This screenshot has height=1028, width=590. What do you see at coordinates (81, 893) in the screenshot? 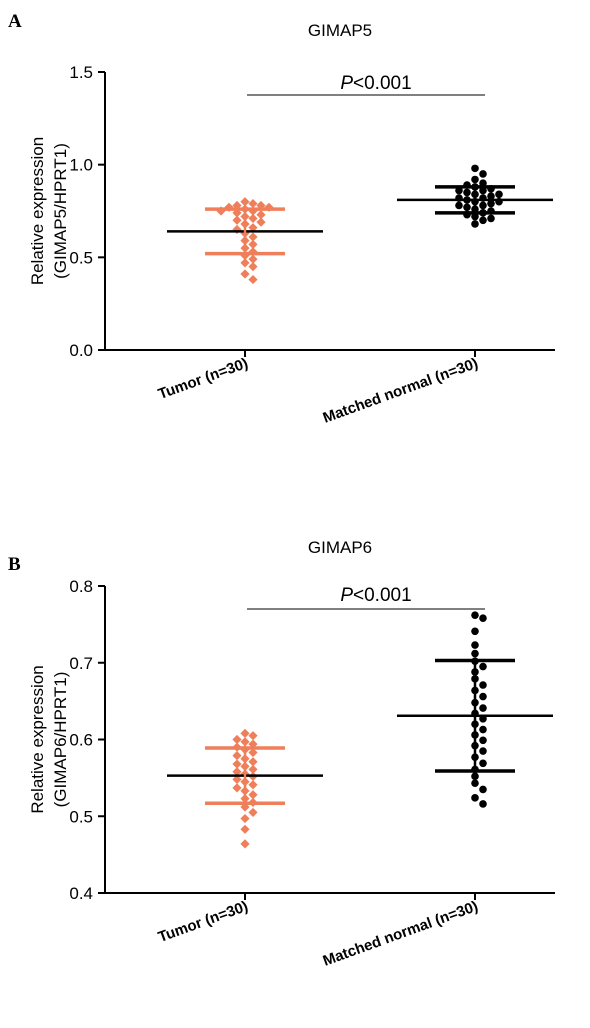
I see `y-tick-label: 0.4` at bounding box center [81, 893].